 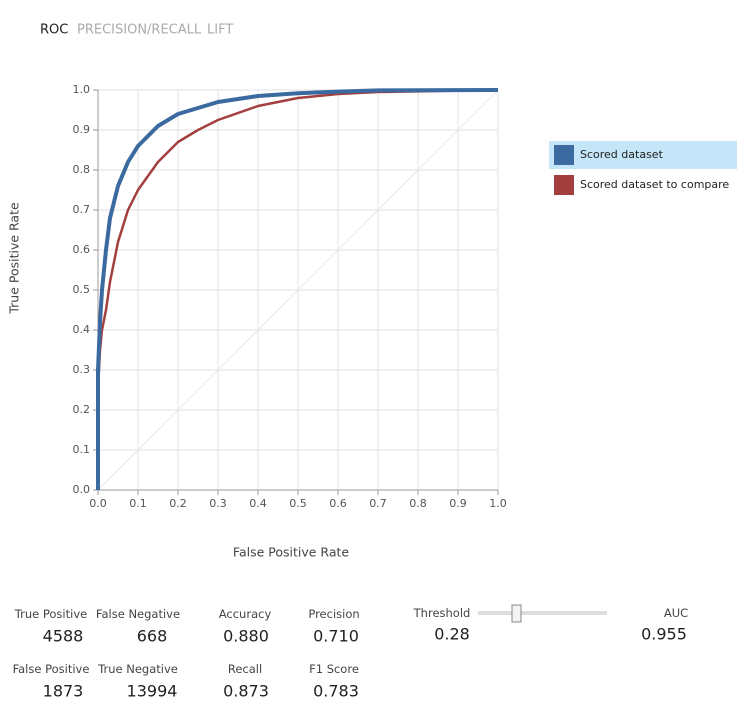 What do you see at coordinates (418, 503) in the screenshot?
I see `x-tick-label: 0.8` at bounding box center [418, 503].